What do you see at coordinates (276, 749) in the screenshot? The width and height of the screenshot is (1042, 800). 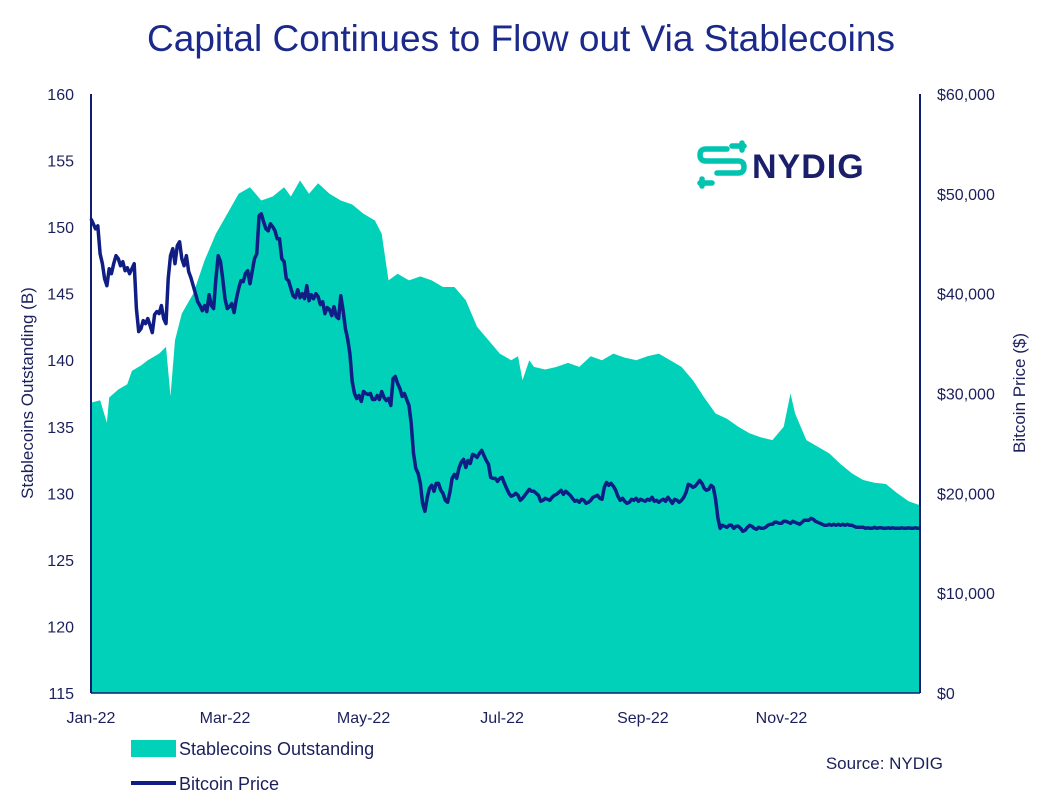 I see `legend-area-label: Stablecoins Outstanding` at bounding box center [276, 749].